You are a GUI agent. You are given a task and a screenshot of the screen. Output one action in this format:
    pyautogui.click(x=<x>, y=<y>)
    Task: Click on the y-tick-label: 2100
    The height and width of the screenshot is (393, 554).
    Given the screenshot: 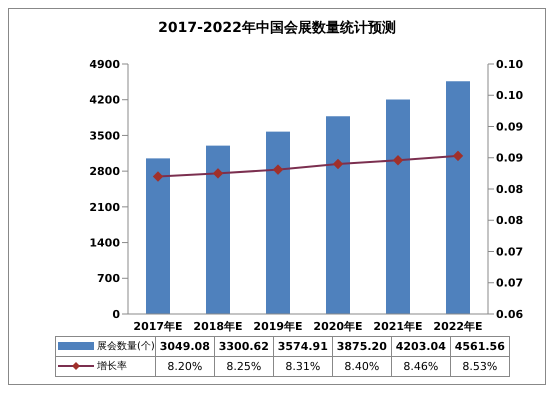 What is the action you would take?
    pyautogui.click(x=104, y=207)
    